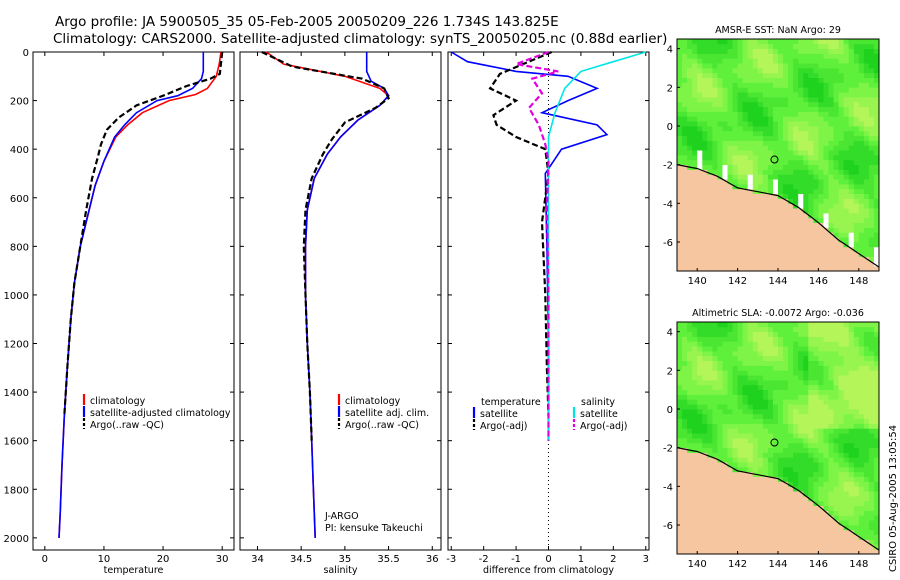  I want to click on sst_map-x-tick-label: 142, so click(737, 281).